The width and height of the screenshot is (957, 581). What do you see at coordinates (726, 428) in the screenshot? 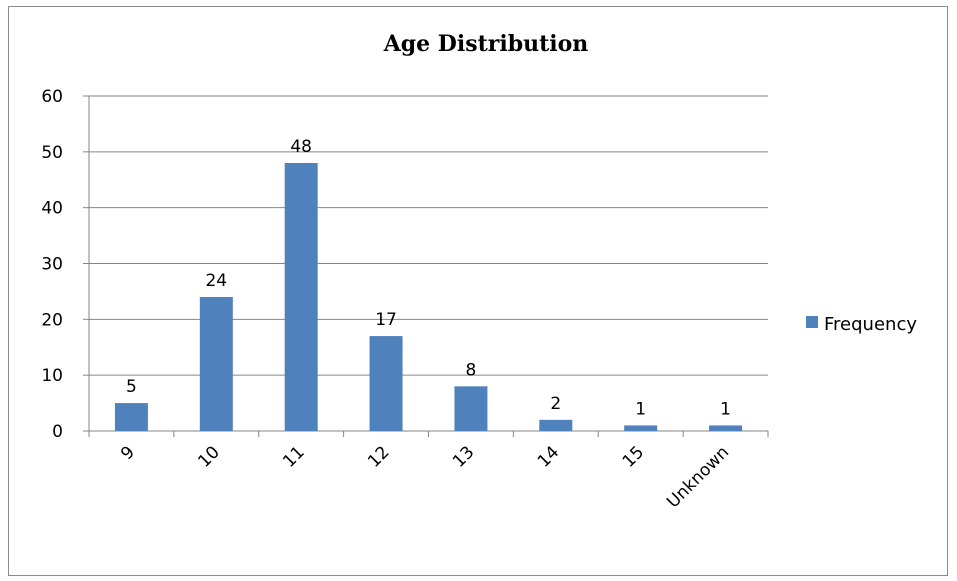
I see `bar-unknown` at bounding box center [726, 428].